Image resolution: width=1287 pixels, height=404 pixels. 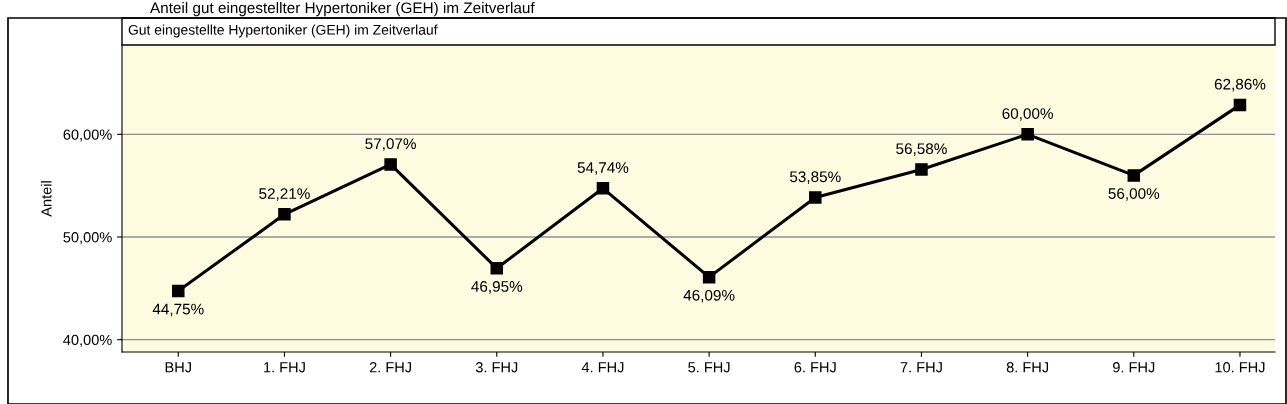 What do you see at coordinates (1134, 194) in the screenshot?
I see `data-label: 56,00%` at bounding box center [1134, 194].